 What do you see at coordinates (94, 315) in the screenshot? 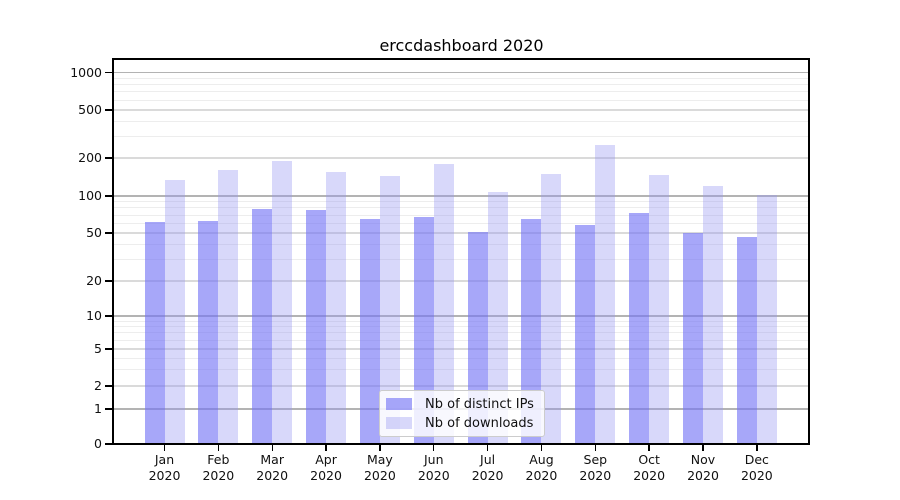
I see `y-tick-label: 10` at bounding box center [94, 315].